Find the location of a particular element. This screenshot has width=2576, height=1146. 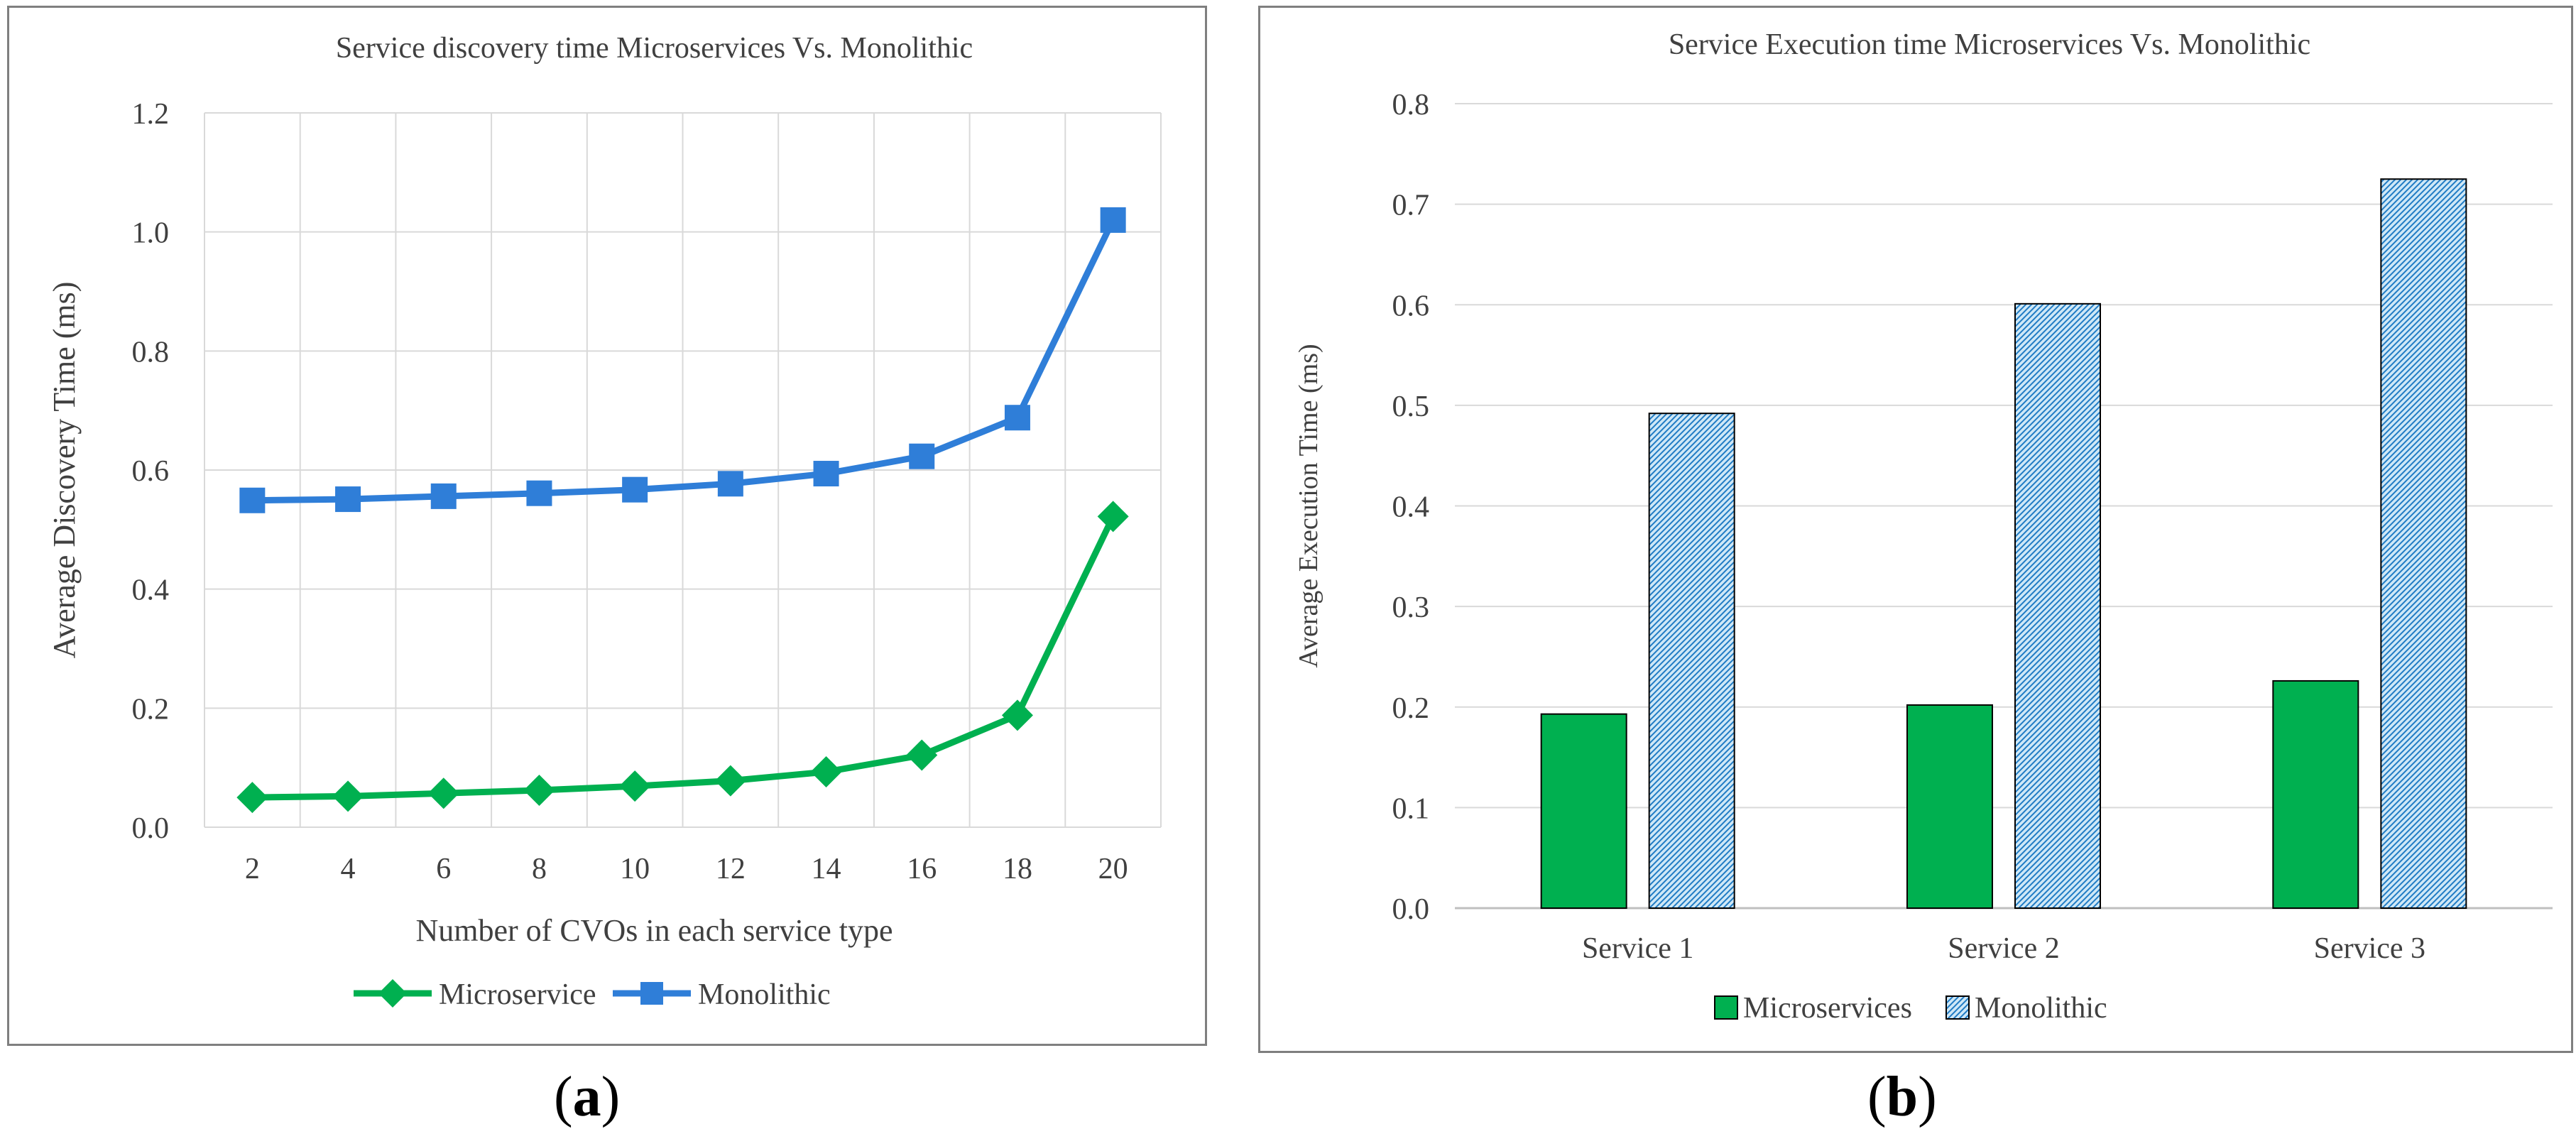

legend-marker-microservice is located at coordinates (392, 993).